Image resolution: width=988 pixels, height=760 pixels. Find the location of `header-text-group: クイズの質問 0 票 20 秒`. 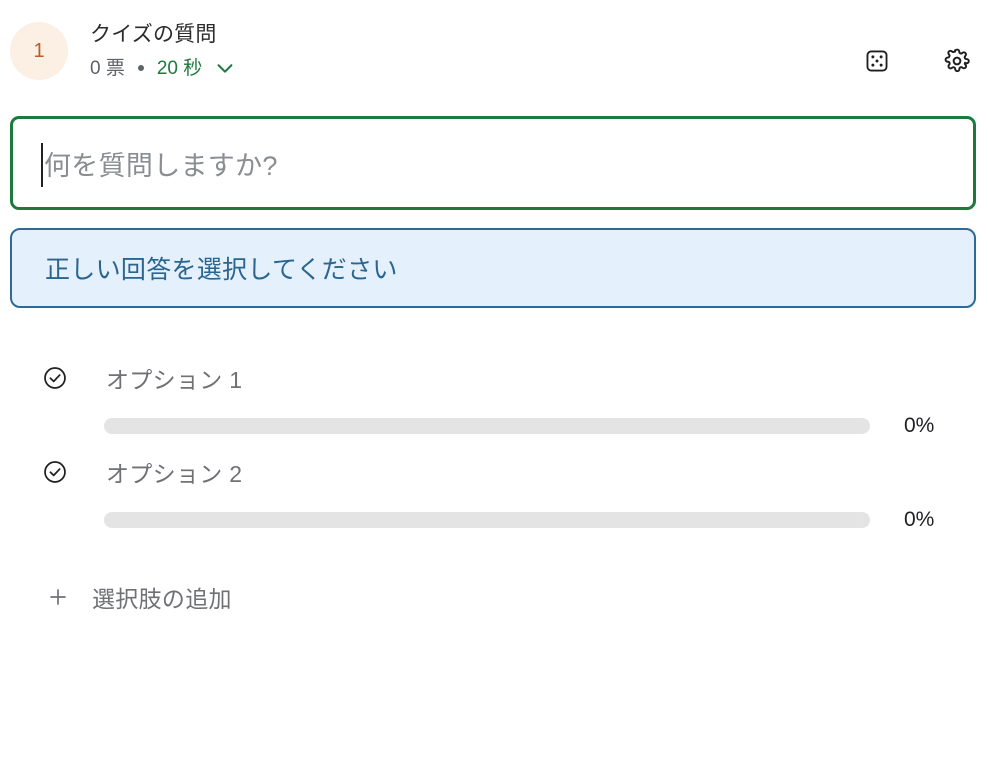

header-text-group: クイズの質問 0 票 20 秒 is located at coordinates (163, 50).